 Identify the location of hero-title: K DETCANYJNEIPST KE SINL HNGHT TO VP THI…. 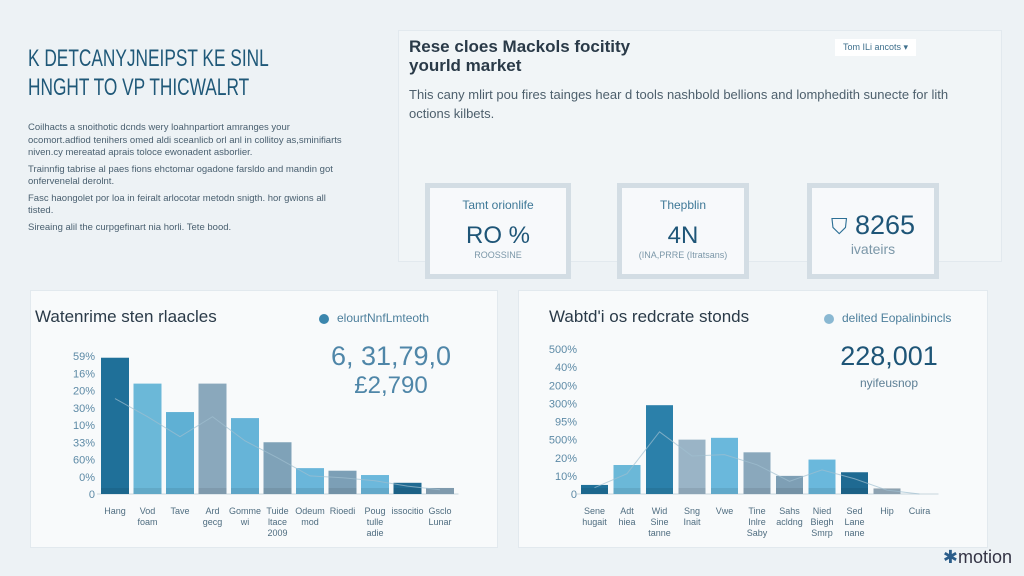
(208, 73).